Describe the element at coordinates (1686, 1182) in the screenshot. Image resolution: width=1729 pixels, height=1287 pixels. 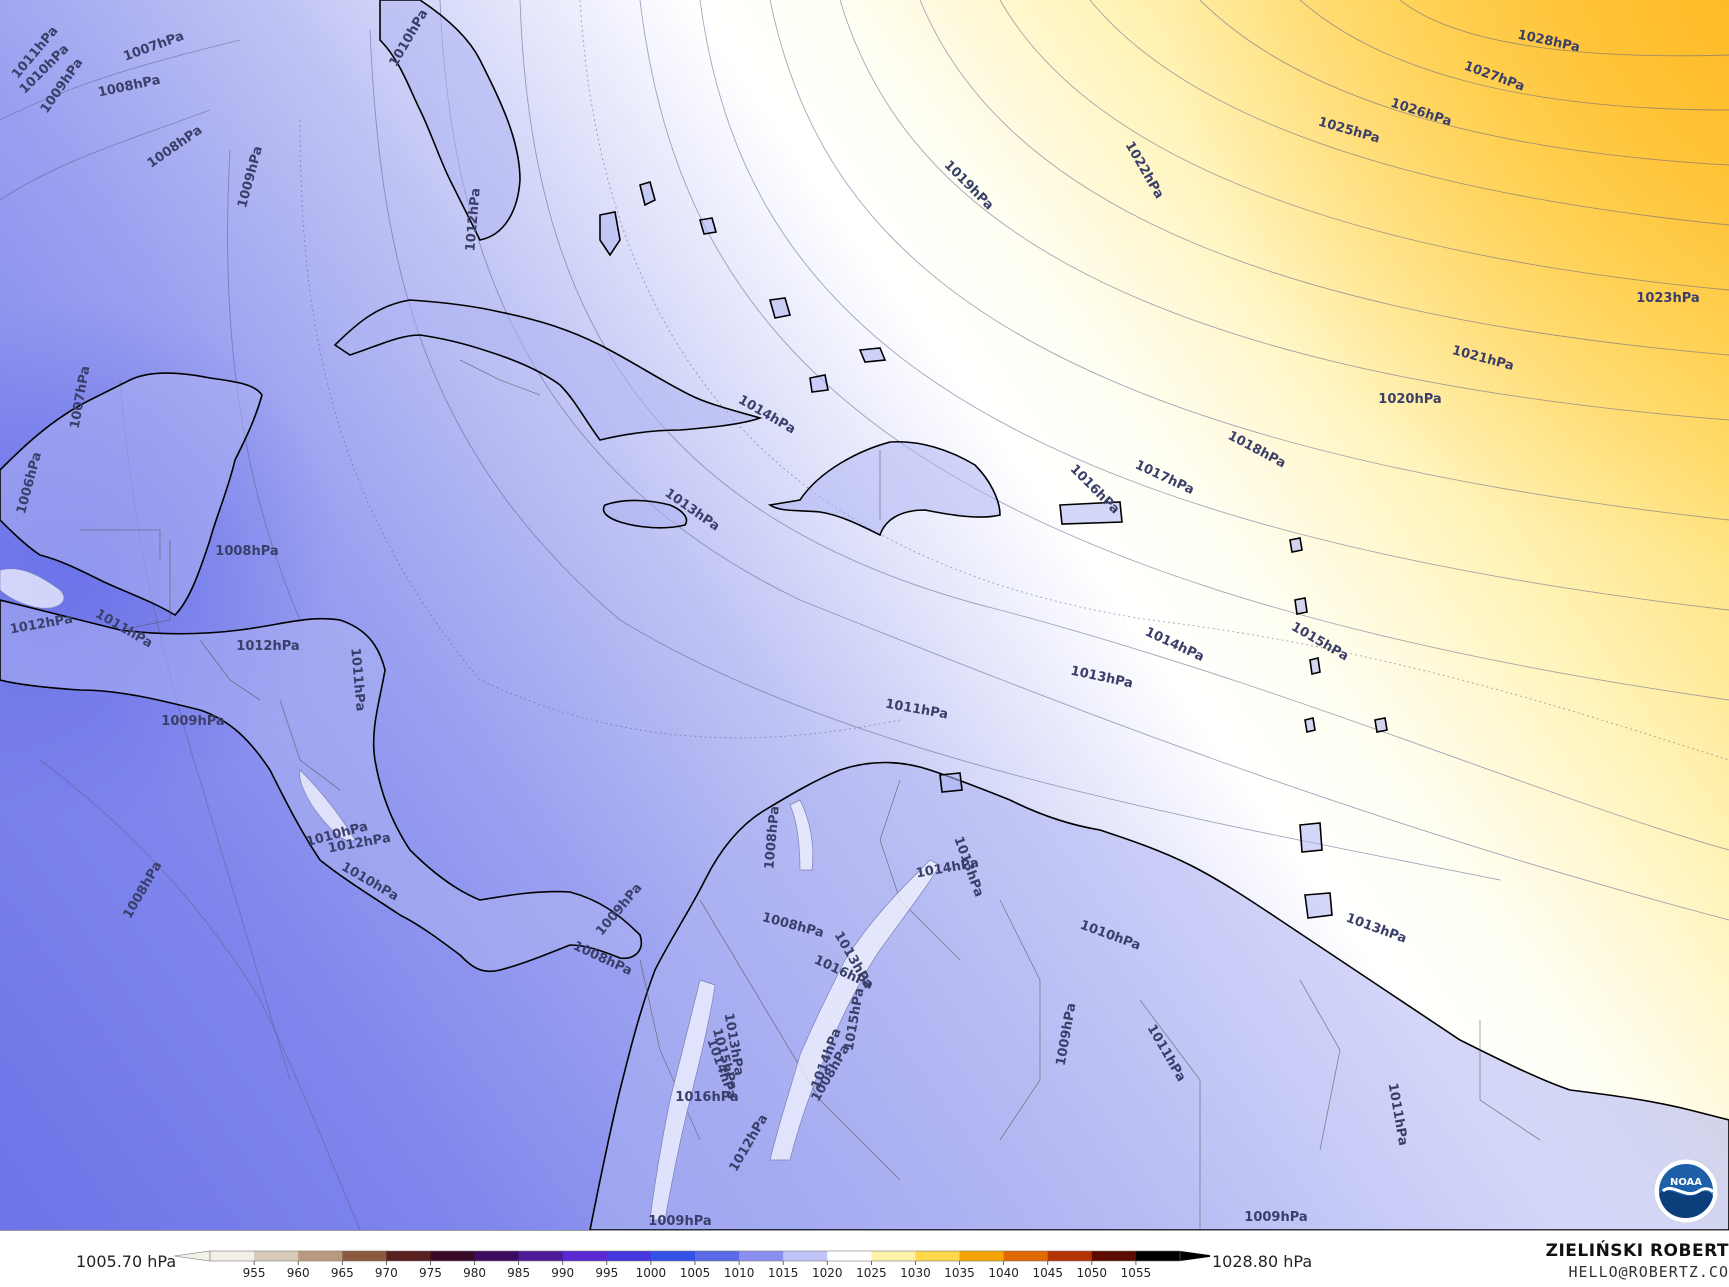
I see `noaa-logo-text: NOAA` at that location.